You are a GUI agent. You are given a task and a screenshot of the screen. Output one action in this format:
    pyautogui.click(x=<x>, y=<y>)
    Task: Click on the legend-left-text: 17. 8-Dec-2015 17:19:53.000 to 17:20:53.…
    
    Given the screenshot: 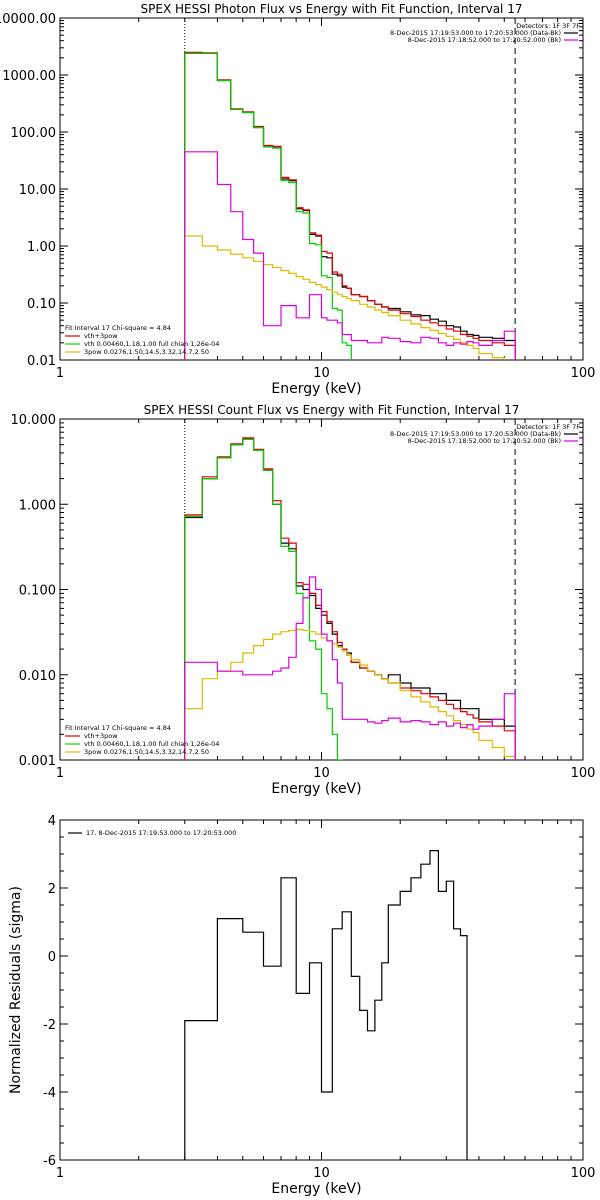 What is the action you would take?
    pyautogui.click(x=161, y=833)
    